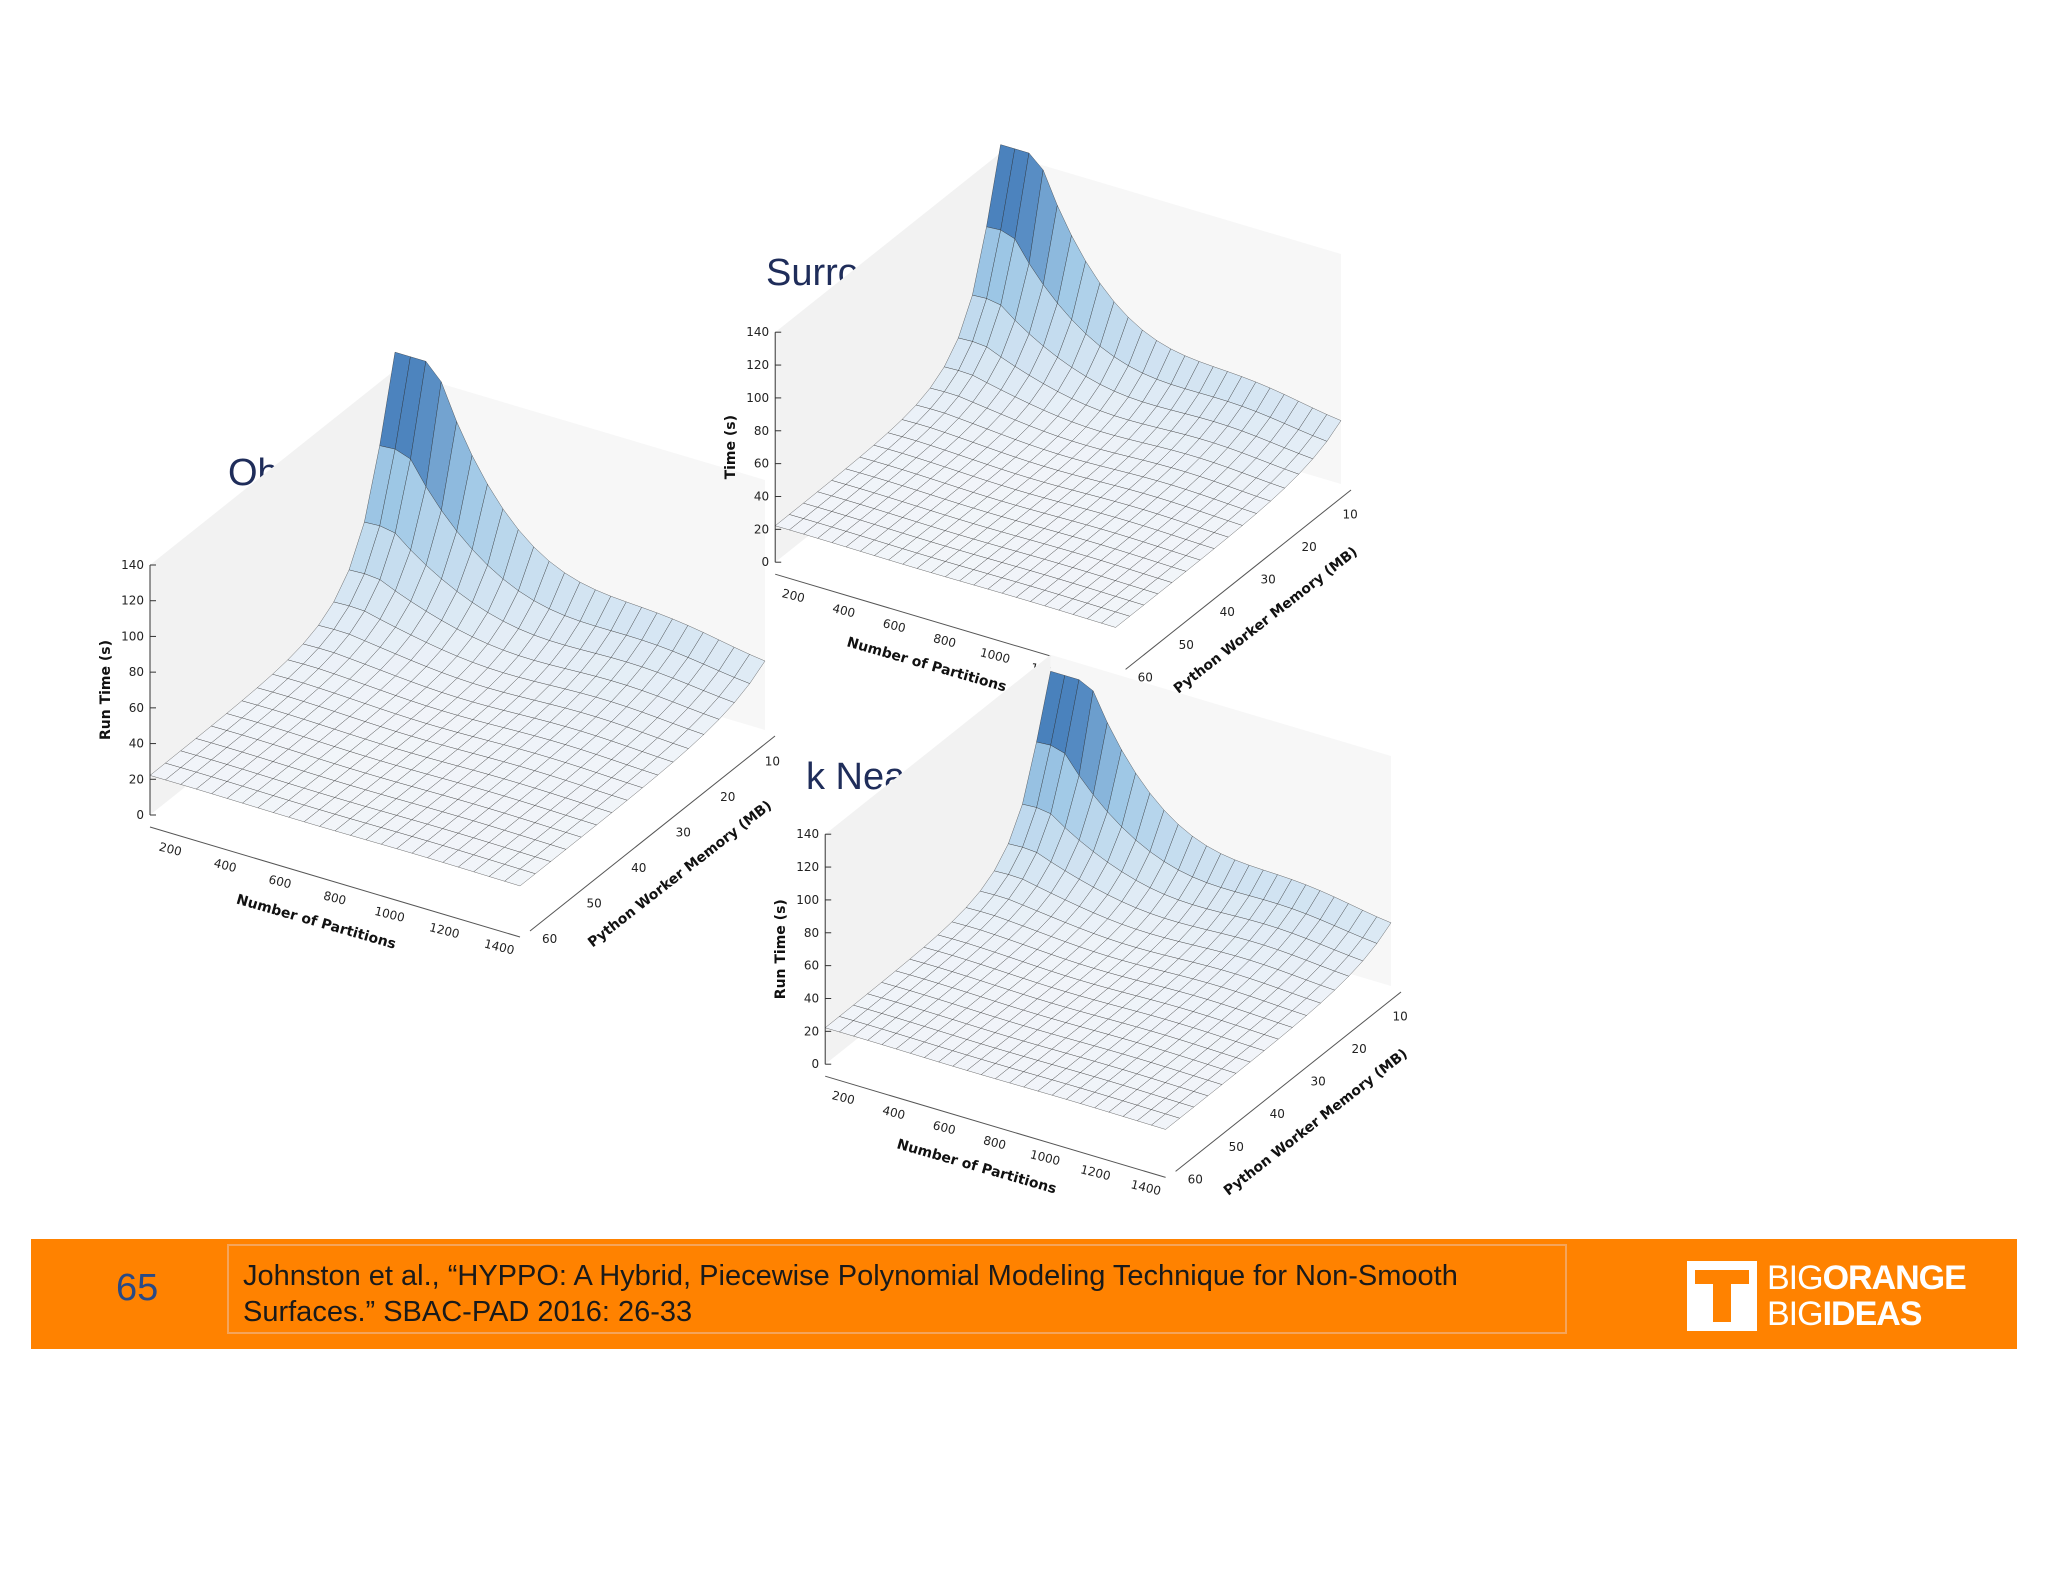  Describe the element at coordinates (1867, 1278) in the screenshot. I see `logo-text-row-1: BIGORANGE` at that location.